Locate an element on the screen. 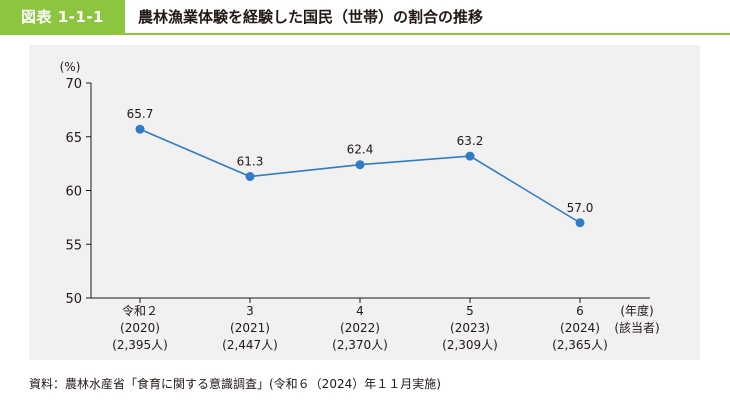 This screenshot has height=410, width=730. x-category-label: (2023) is located at coordinates (470, 328).